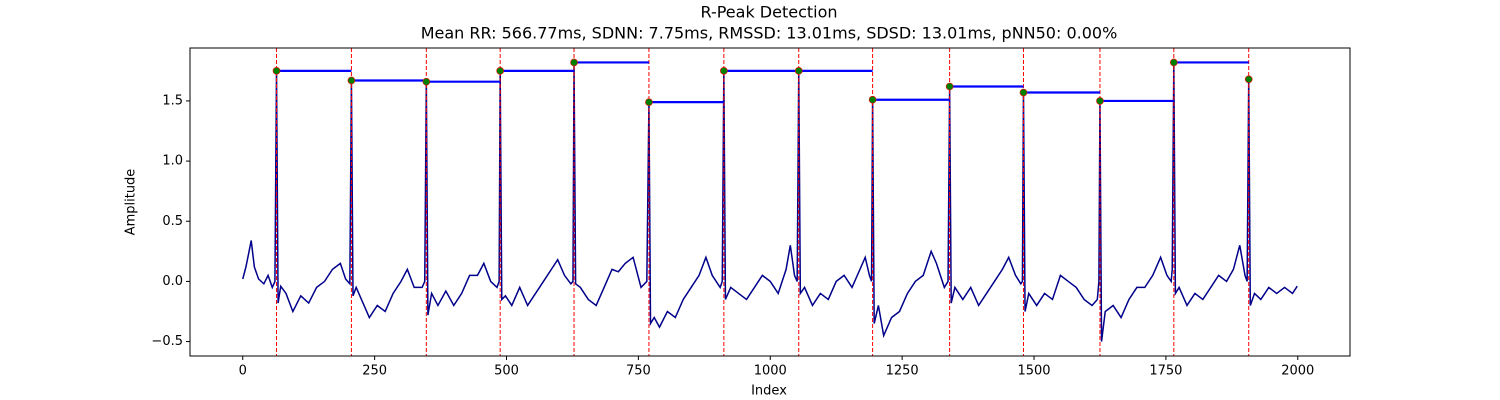  Describe the element at coordinates (1033, 371) in the screenshot. I see `x-tick-label: 1500` at that location.